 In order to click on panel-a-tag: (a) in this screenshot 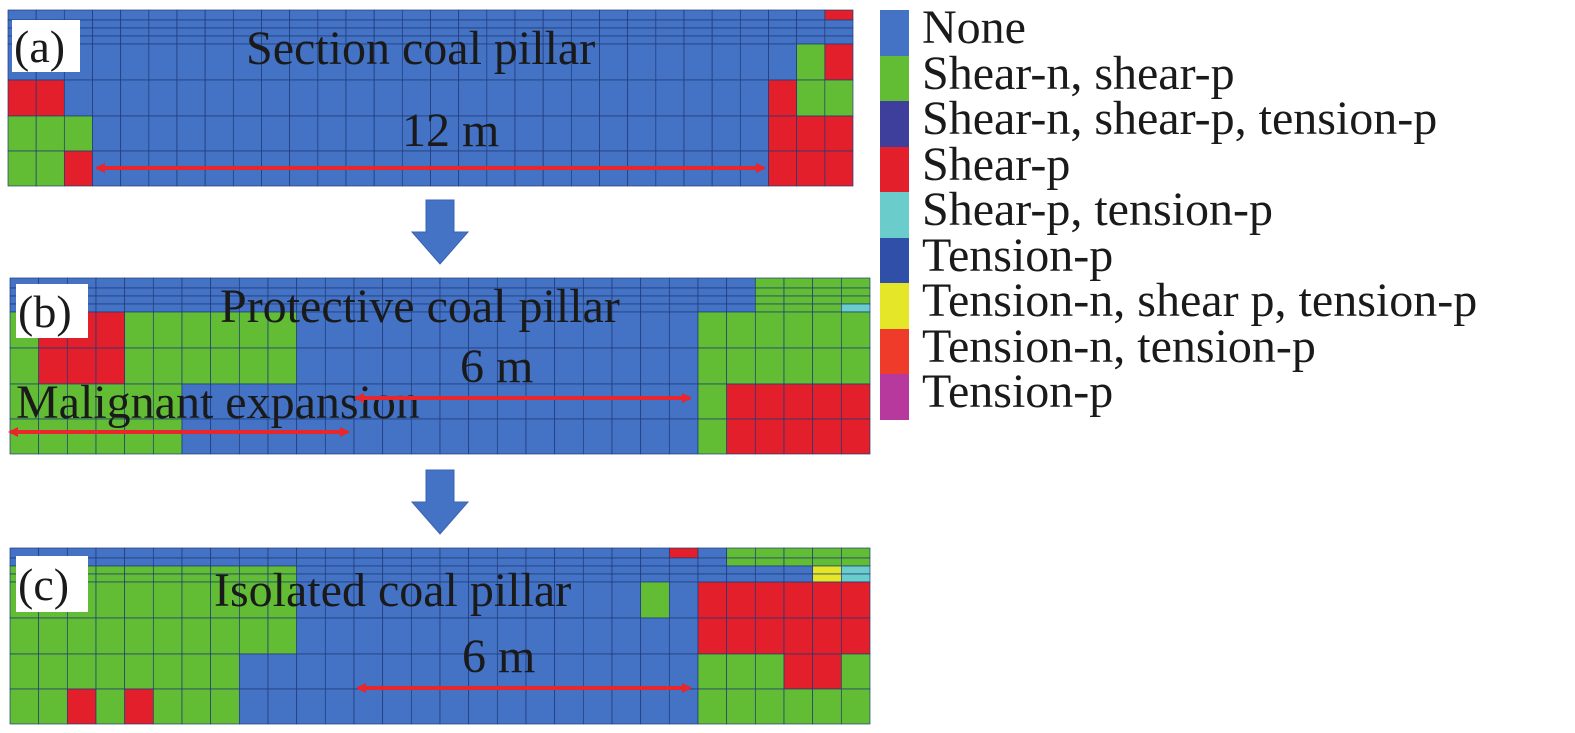, I will do `click(39, 46)`.